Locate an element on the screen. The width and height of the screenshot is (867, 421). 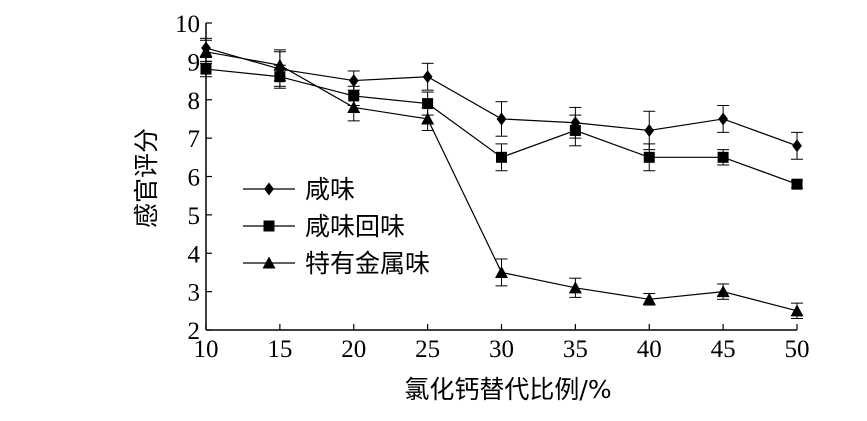
y-tick-label: 10 is located at coordinates (187, 24).